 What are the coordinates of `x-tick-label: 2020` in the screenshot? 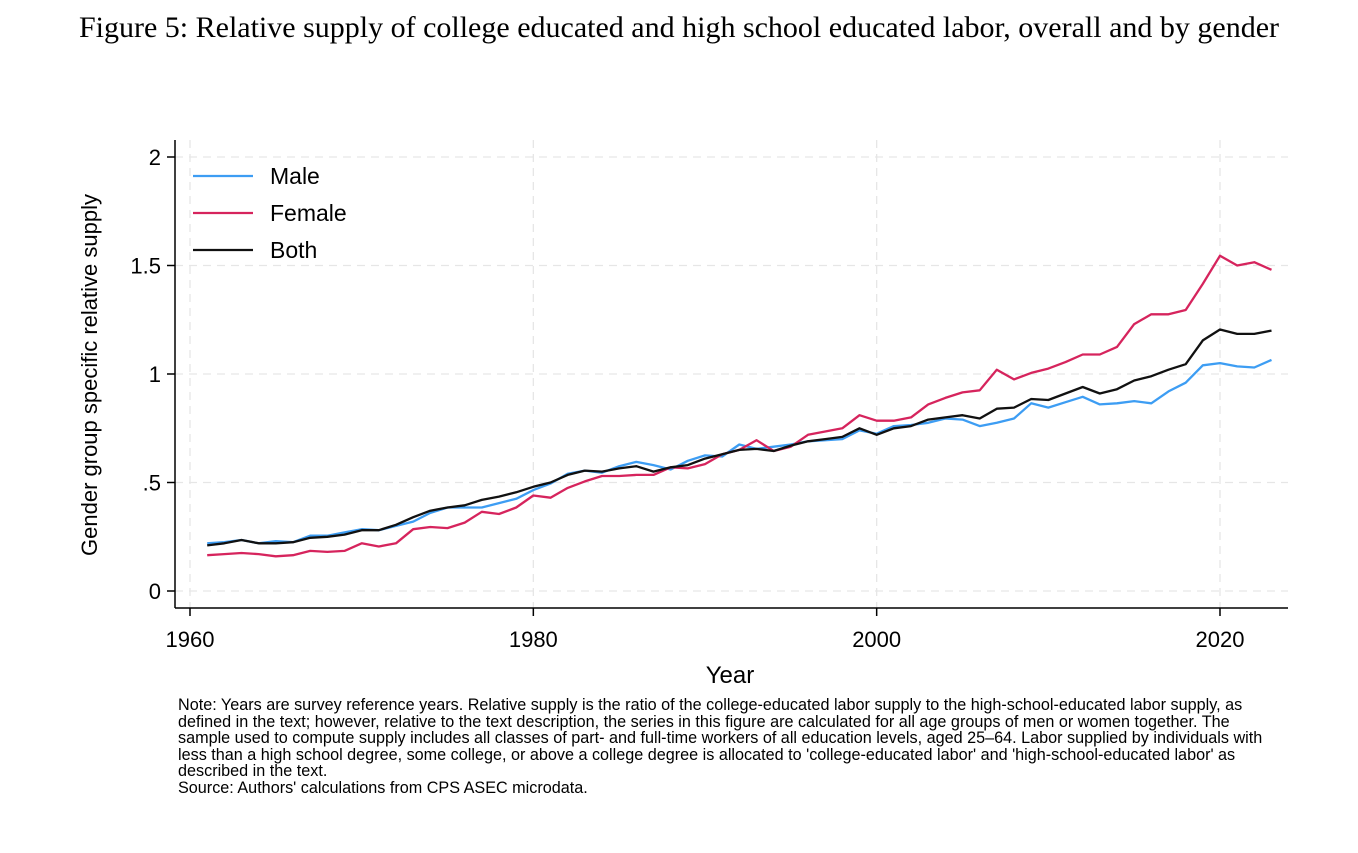 It's located at (1220, 639).